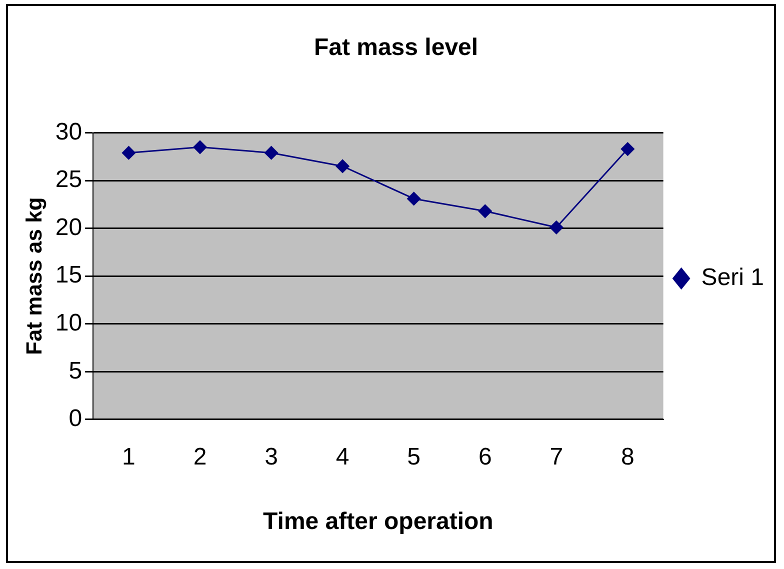  I want to click on x-tick-label: 5, so click(414, 456).